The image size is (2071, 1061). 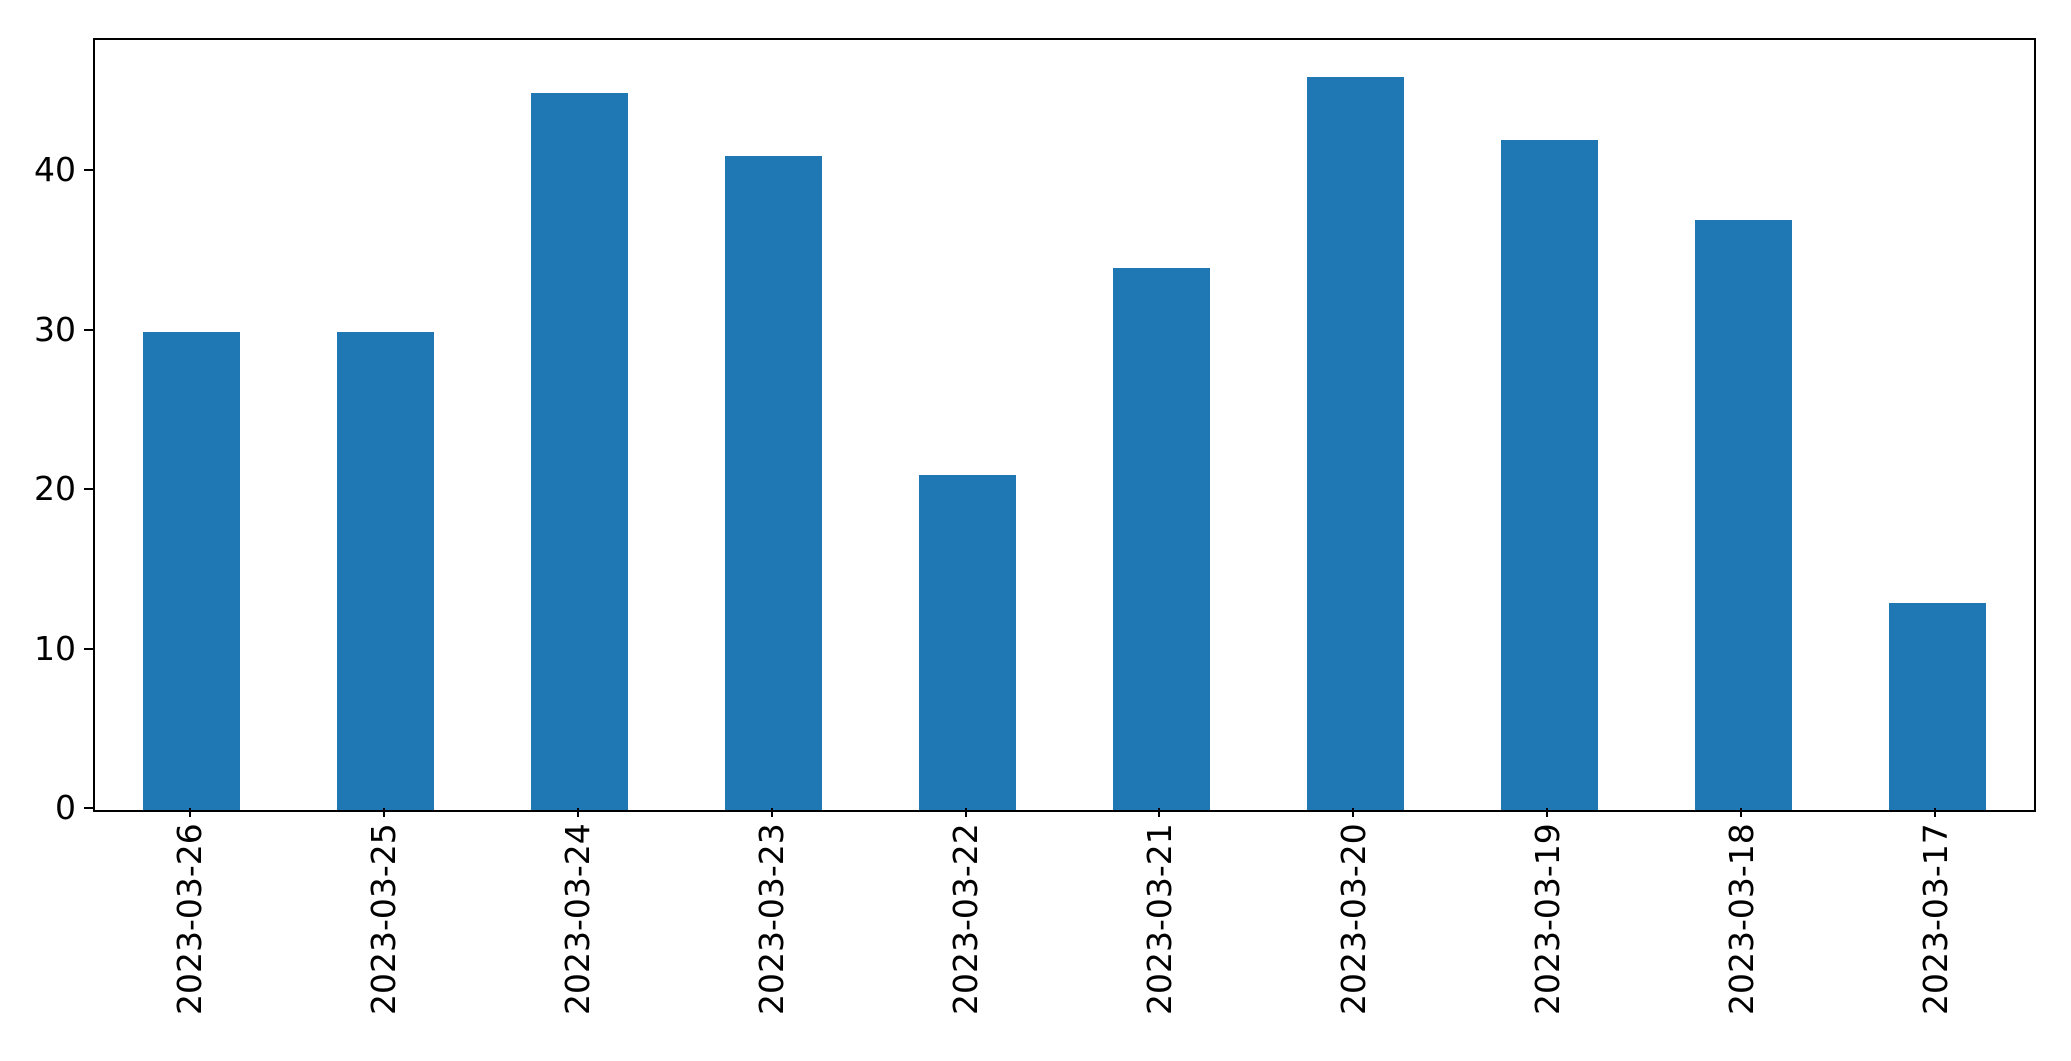 I want to click on x-axis-tick-label: 2023-03-25, so click(x=384, y=919).